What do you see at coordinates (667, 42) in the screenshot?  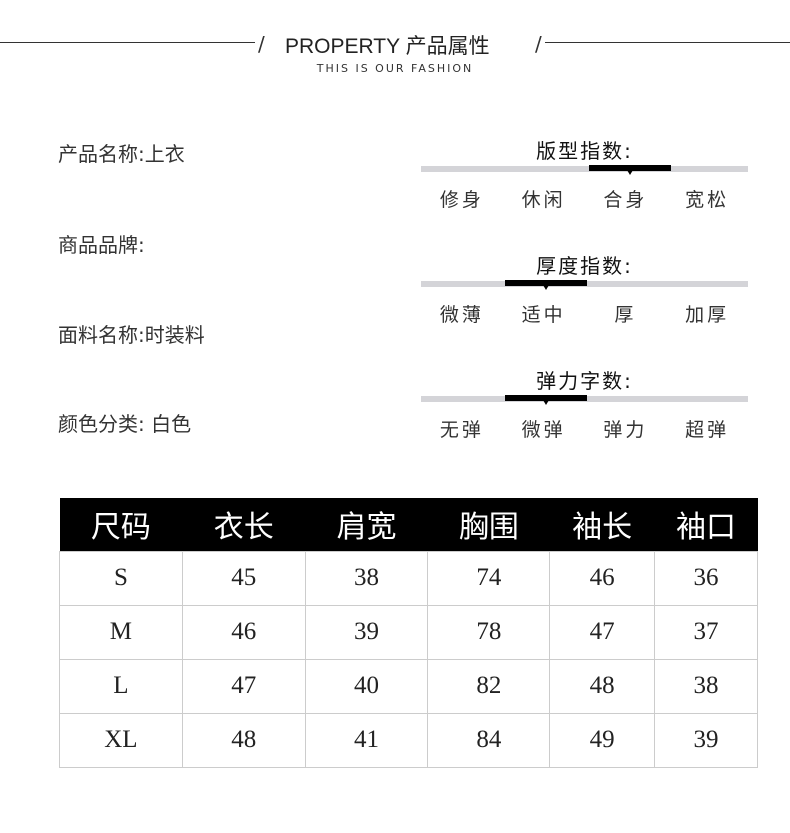 I see `header-line-right` at bounding box center [667, 42].